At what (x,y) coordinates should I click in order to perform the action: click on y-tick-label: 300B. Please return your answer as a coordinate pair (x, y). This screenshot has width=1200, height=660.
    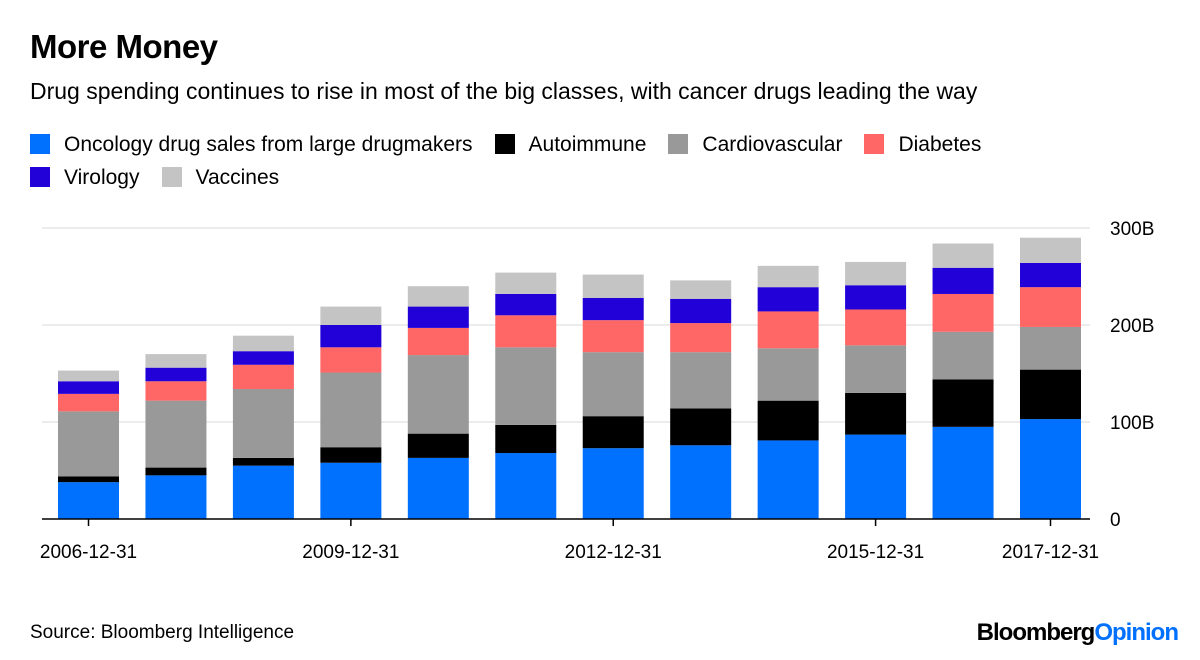
    Looking at the image, I should click on (1132, 229).